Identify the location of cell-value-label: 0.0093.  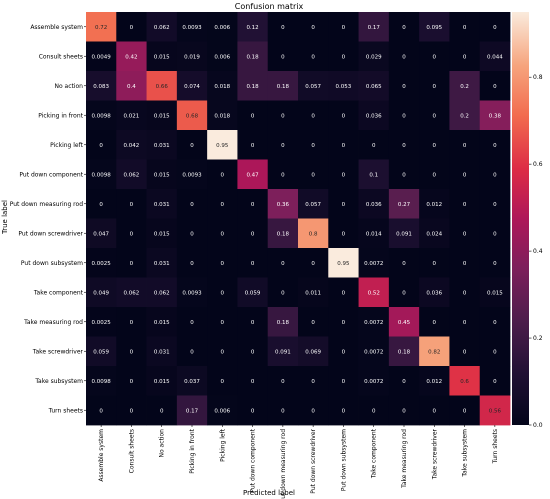
(192, 28).